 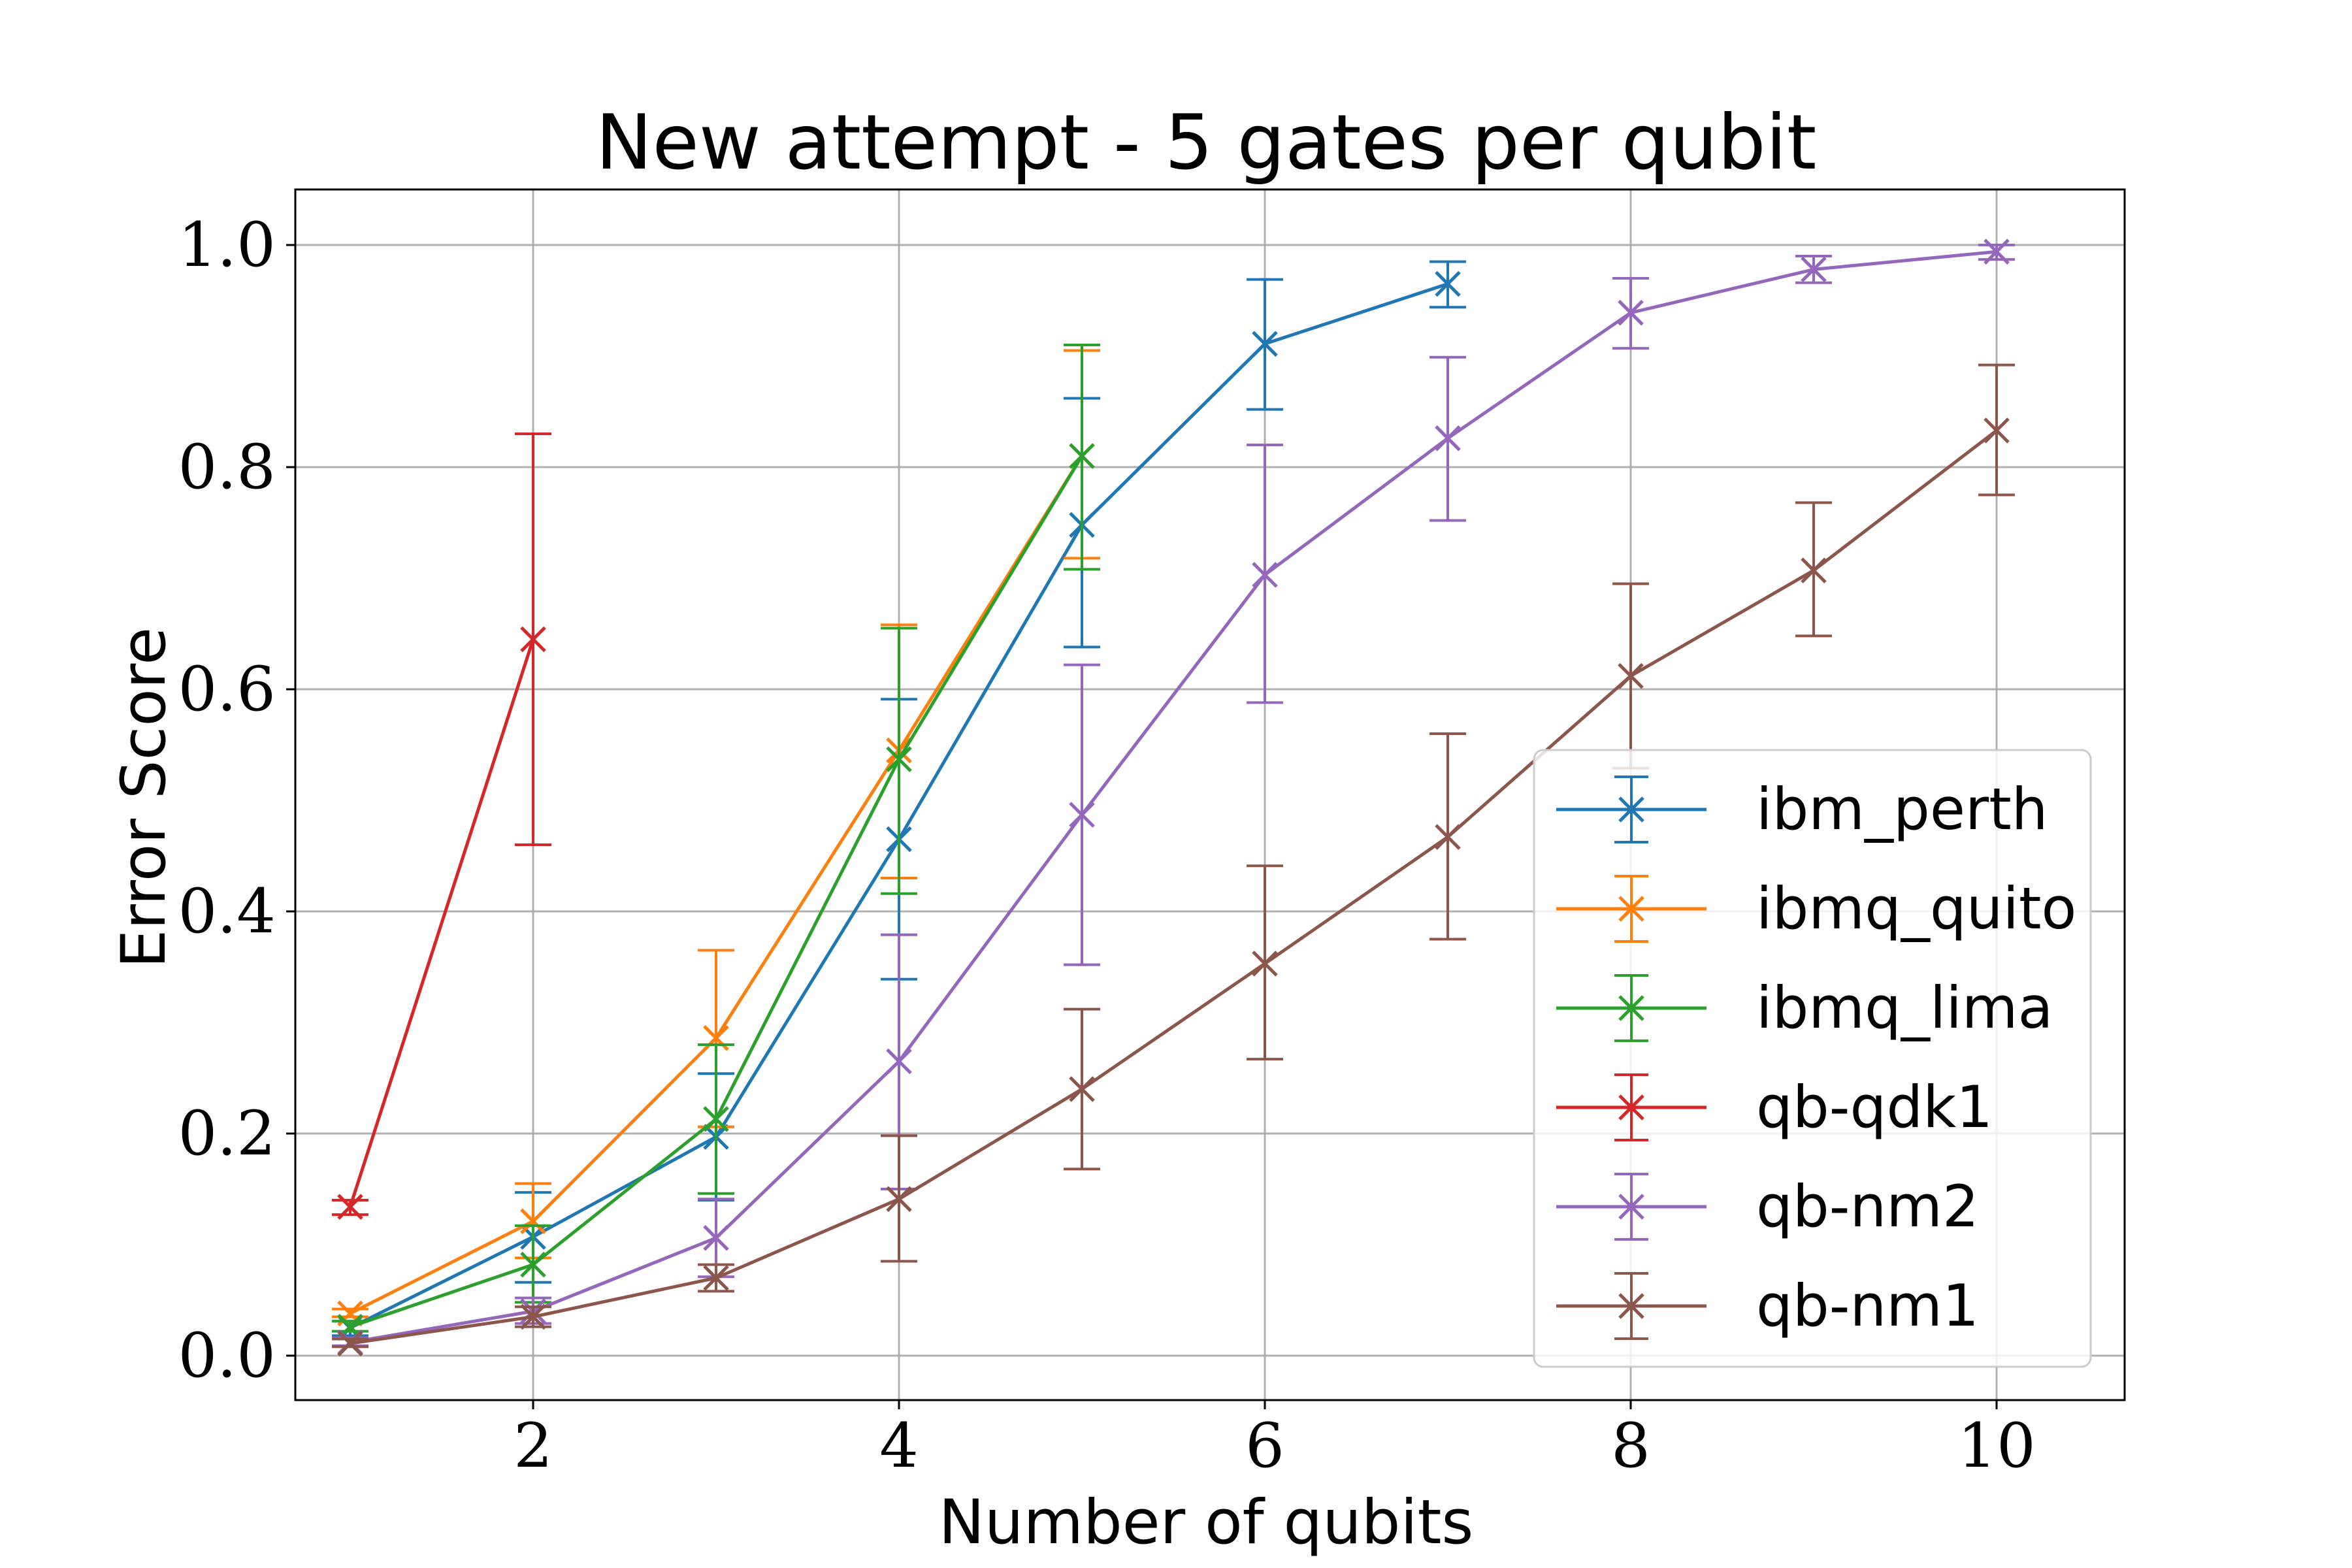 What do you see at coordinates (227, 1133) in the screenshot?
I see `y-tick-label: 0.2` at bounding box center [227, 1133].